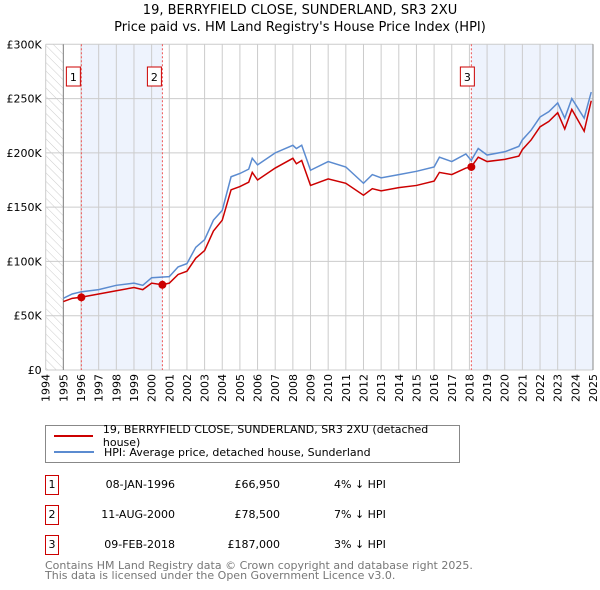 This screenshot has height=590, width=600. What do you see at coordinates (469, 388) in the screenshot?
I see `x-tick-label: 2018` at bounding box center [469, 388].